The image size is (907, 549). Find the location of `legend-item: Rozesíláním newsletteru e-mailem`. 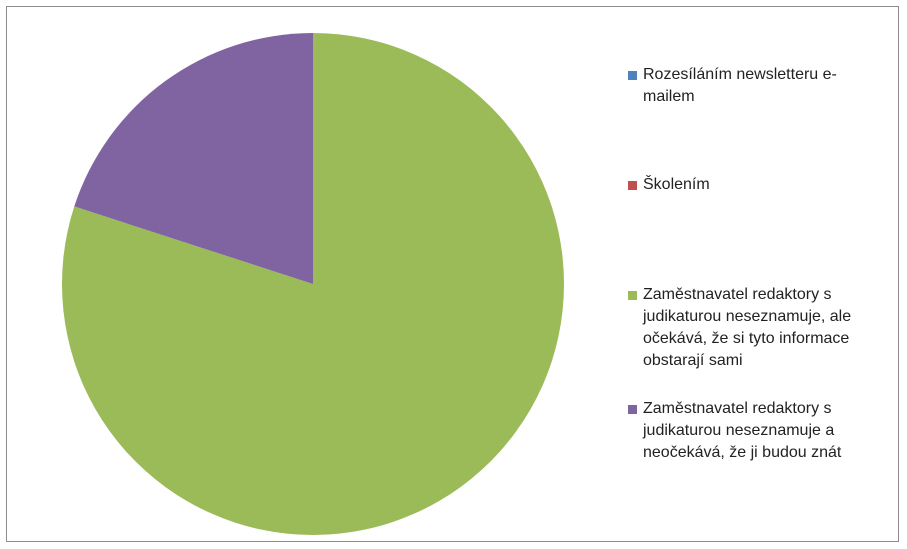

legend-item: Rozesíláním newsletteru e-mailem is located at coordinates (755, 86).